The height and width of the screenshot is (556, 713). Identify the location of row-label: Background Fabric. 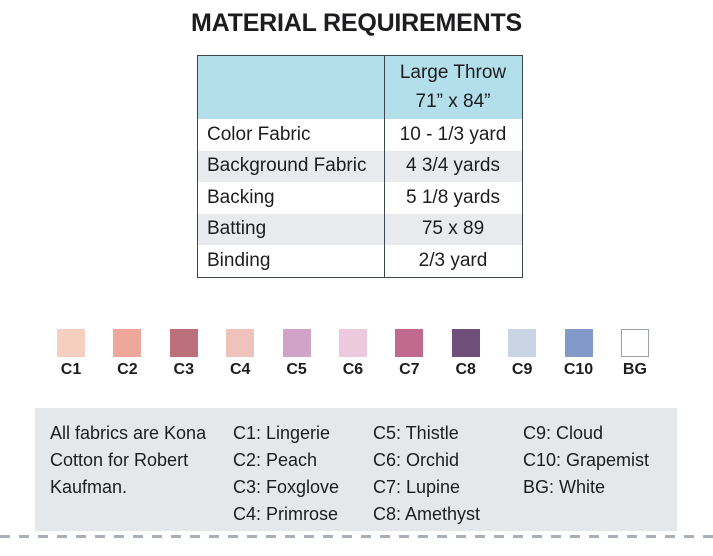
(287, 166).